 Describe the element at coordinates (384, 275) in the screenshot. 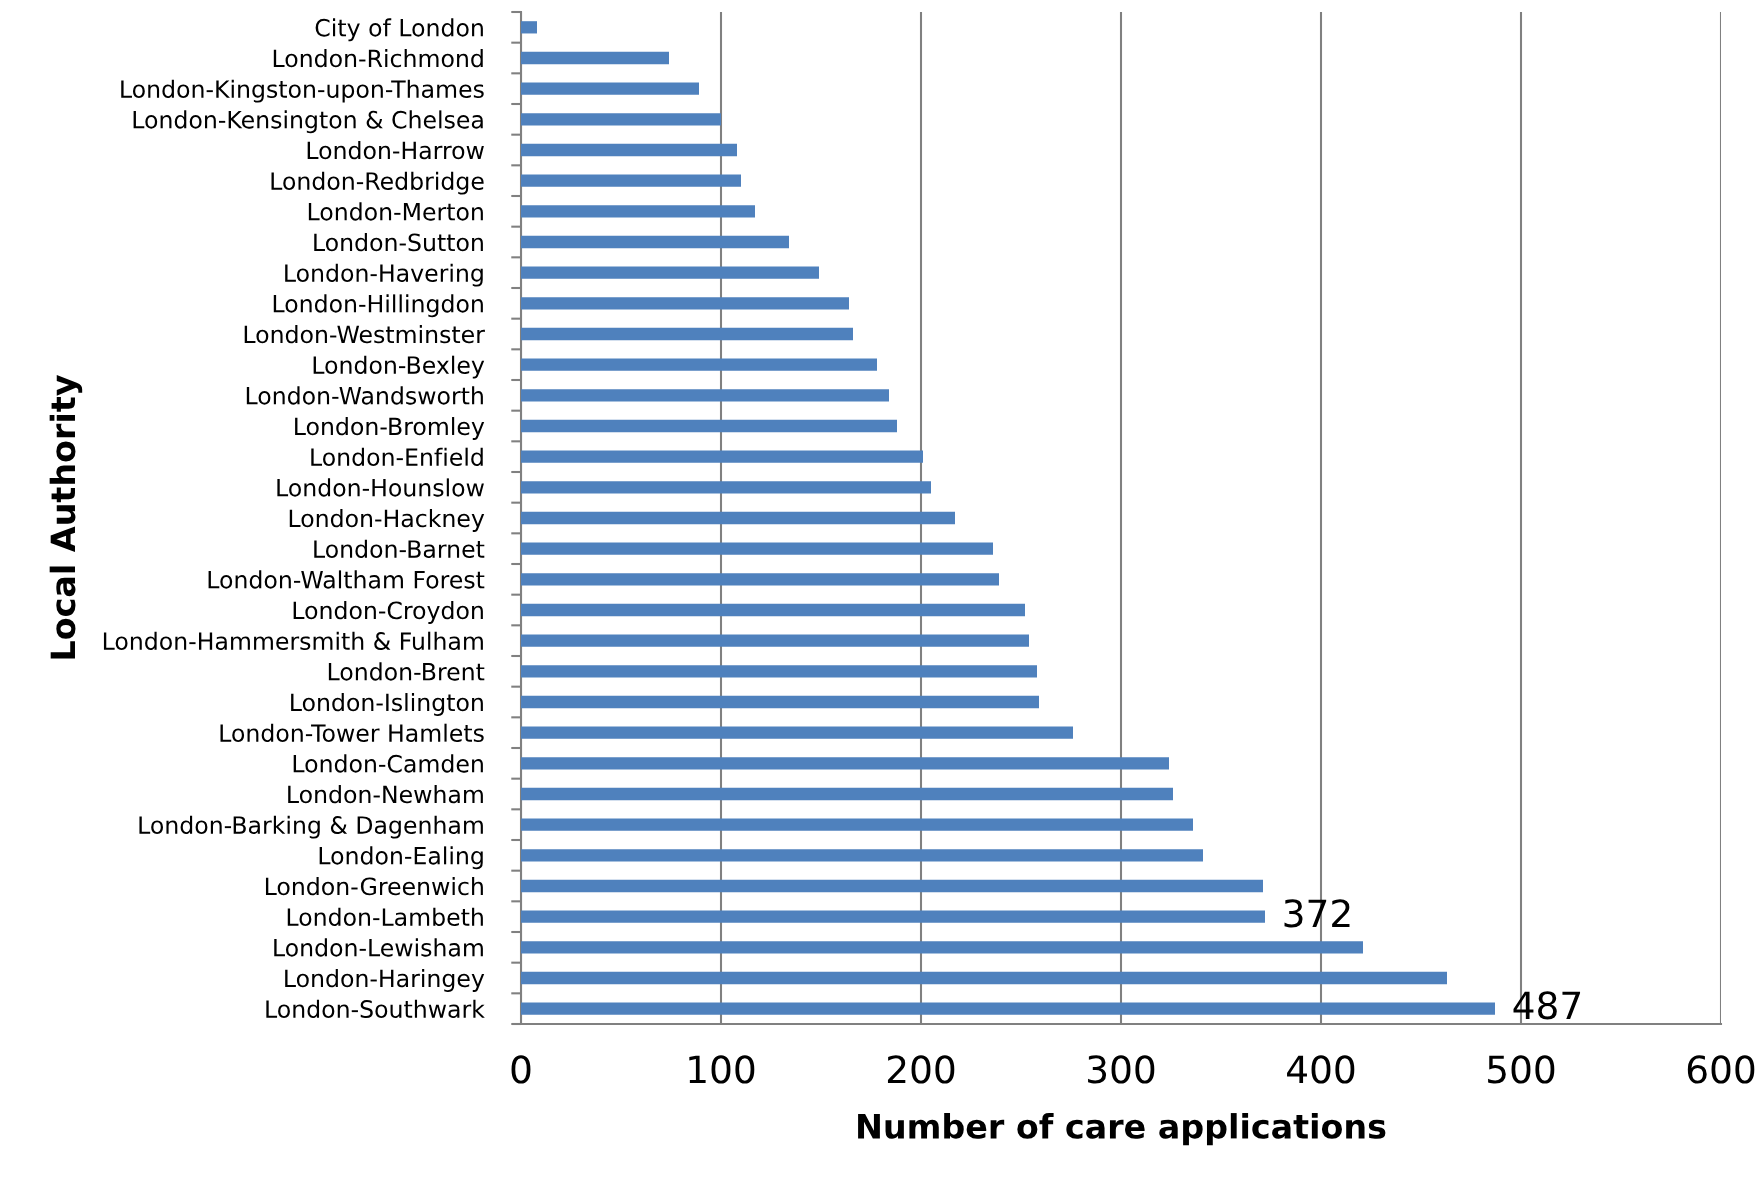

I see `y-tick-label: London-Havering` at that location.